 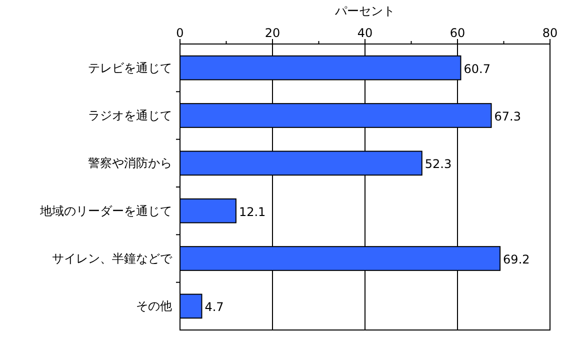 What do you see at coordinates (550, 33) in the screenshot?
I see `x-tick-label: 80` at bounding box center [550, 33].